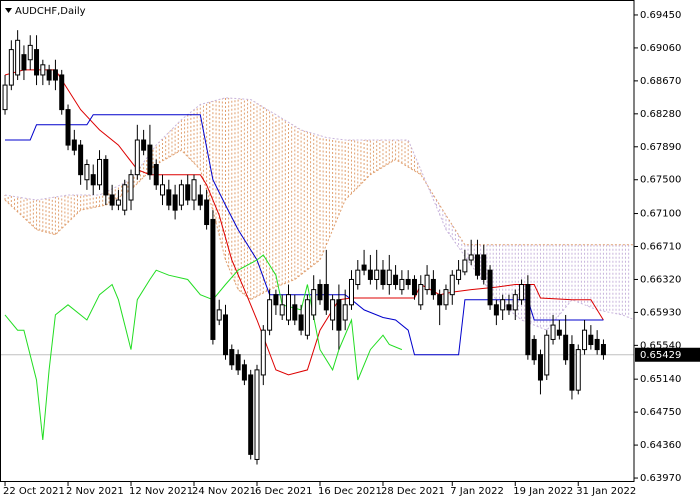  Describe the element at coordinates (50, 11) in the screenshot. I see `chart-title: AUDCHF,Daily` at that location.